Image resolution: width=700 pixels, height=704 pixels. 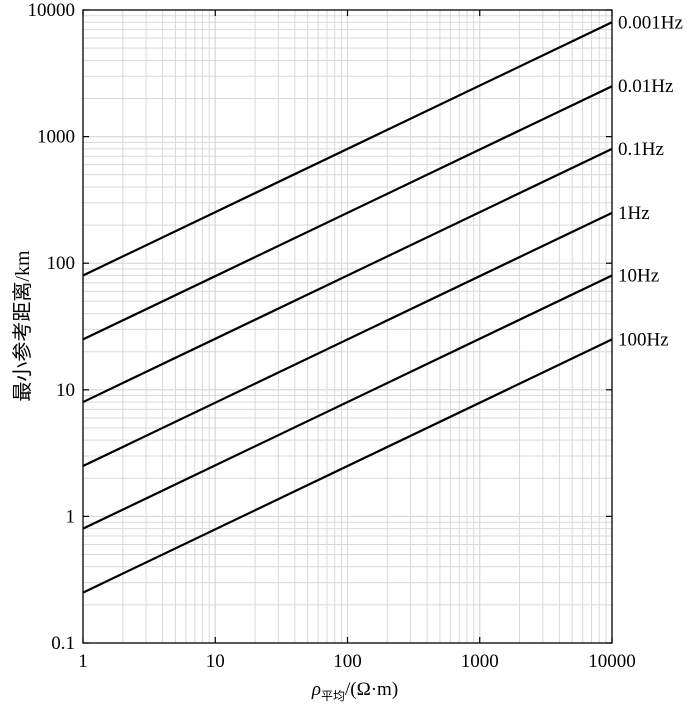 What do you see at coordinates (612, 661) in the screenshot?
I see `x-tick-label: 10000` at bounding box center [612, 661].